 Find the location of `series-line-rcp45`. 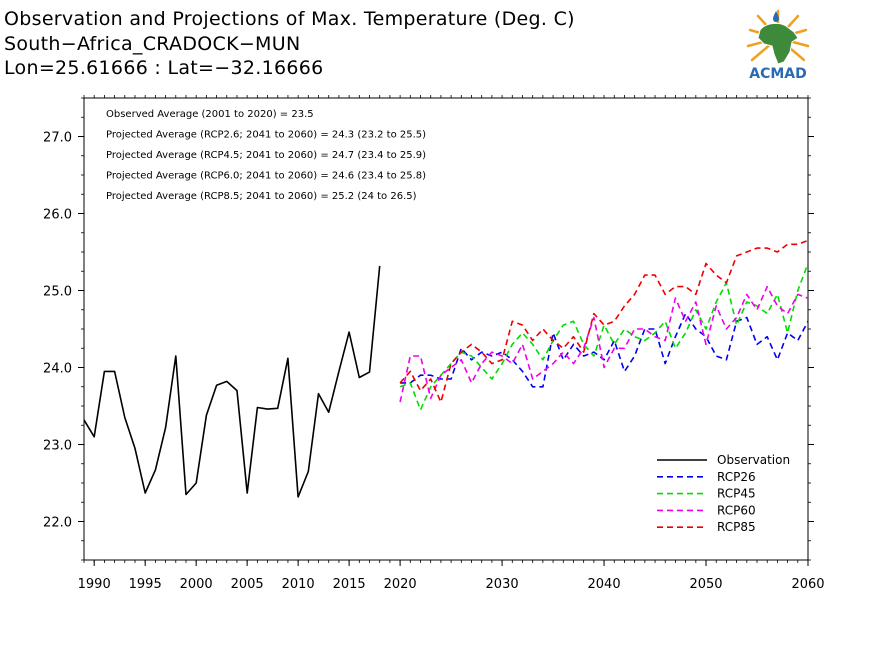

series-line-rcp45 is located at coordinates (603, 337).